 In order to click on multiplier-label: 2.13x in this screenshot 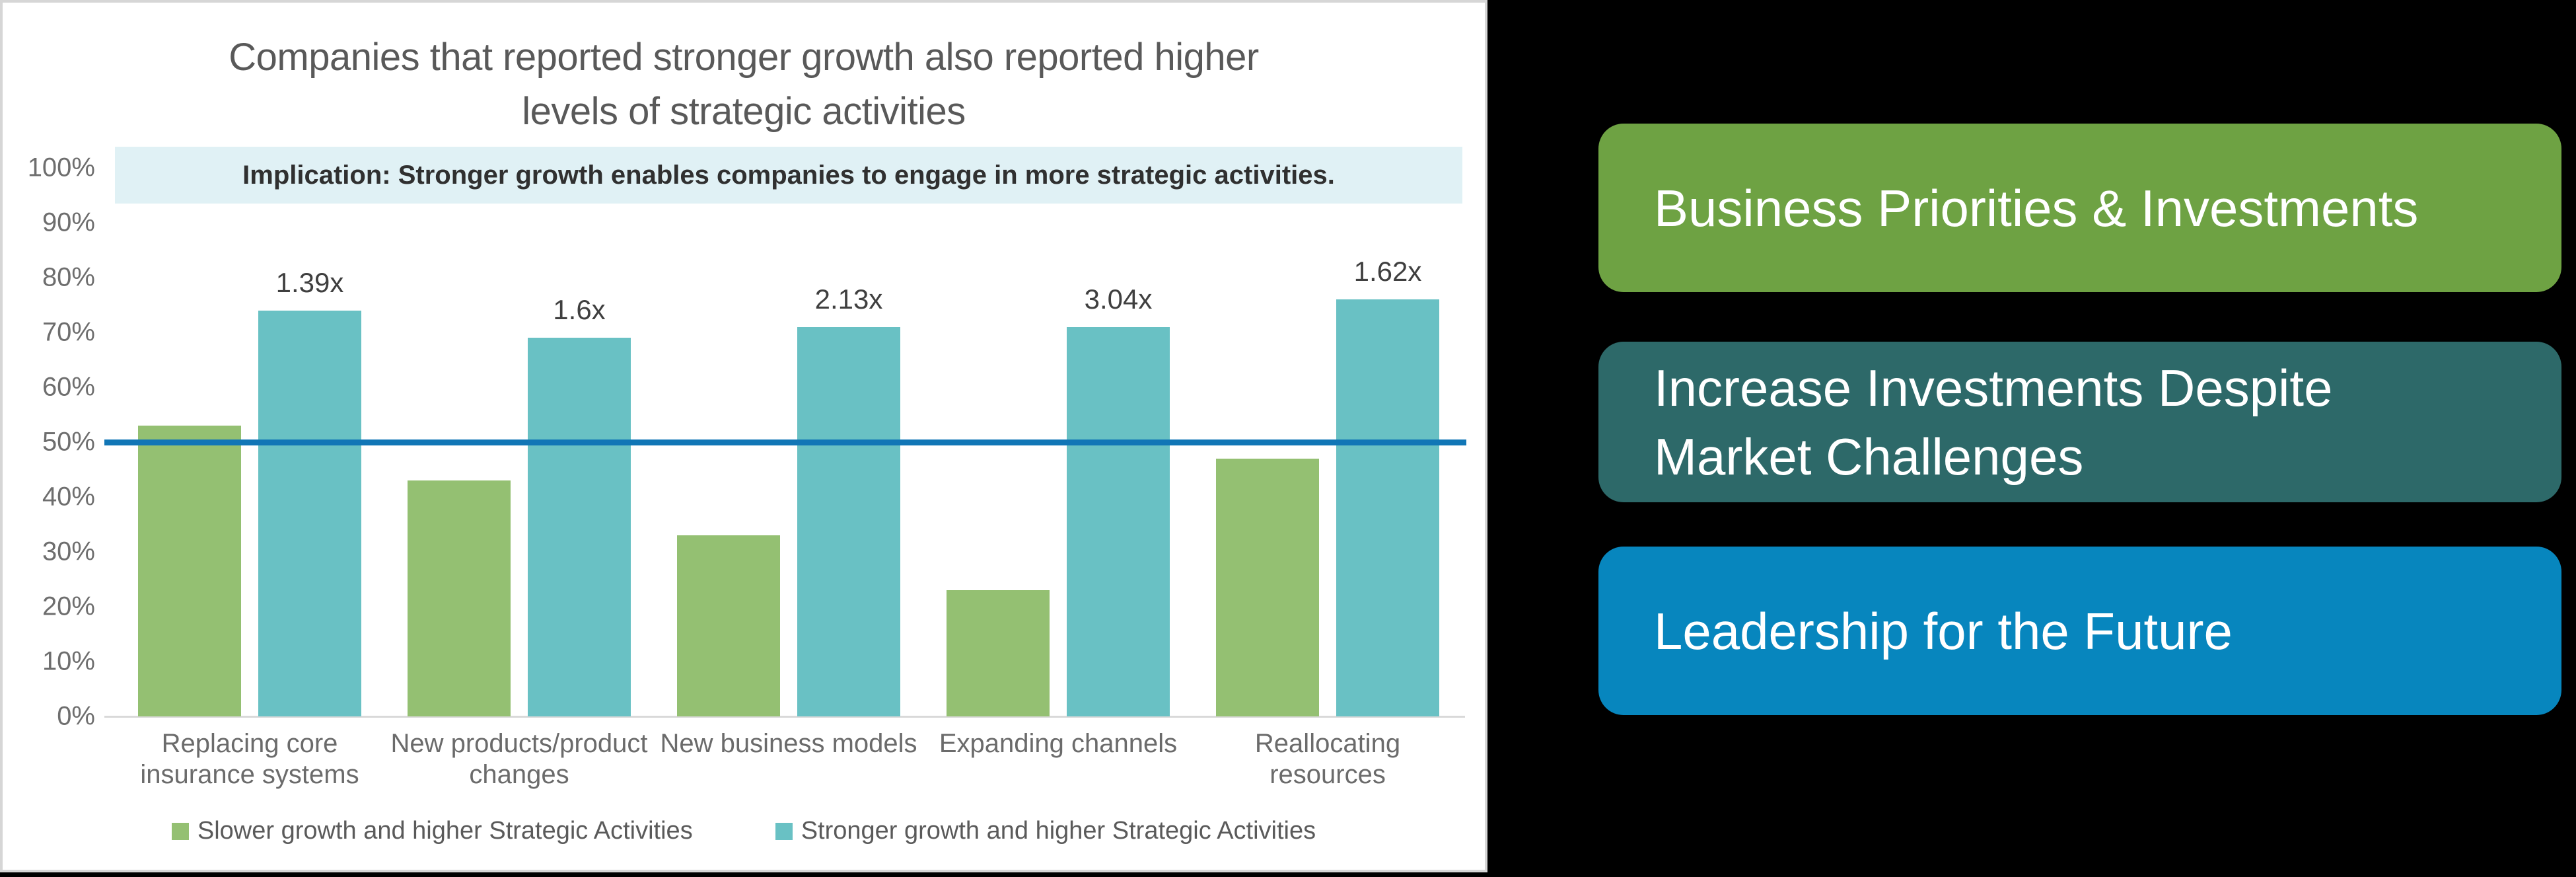, I will do `click(848, 299)`.